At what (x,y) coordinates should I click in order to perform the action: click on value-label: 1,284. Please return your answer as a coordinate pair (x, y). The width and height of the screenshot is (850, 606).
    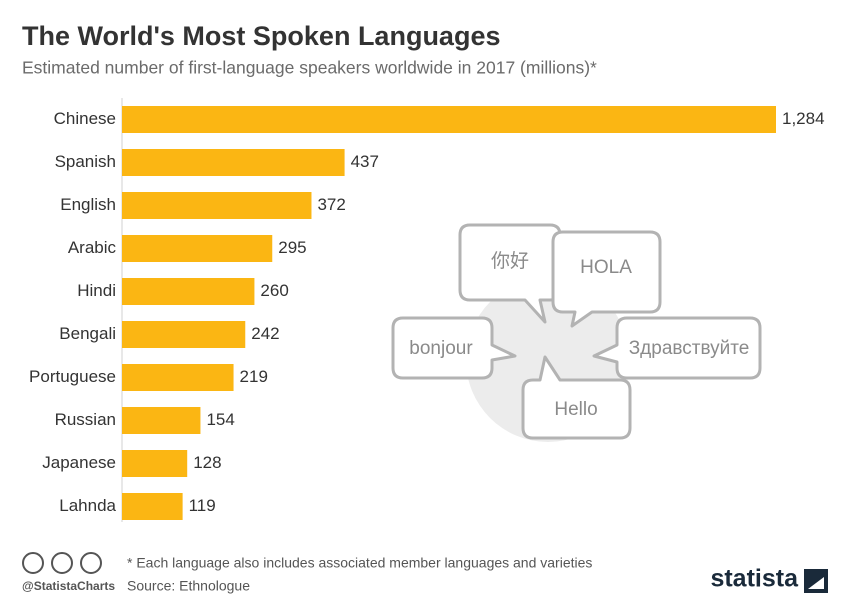
    Looking at the image, I should click on (803, 118).